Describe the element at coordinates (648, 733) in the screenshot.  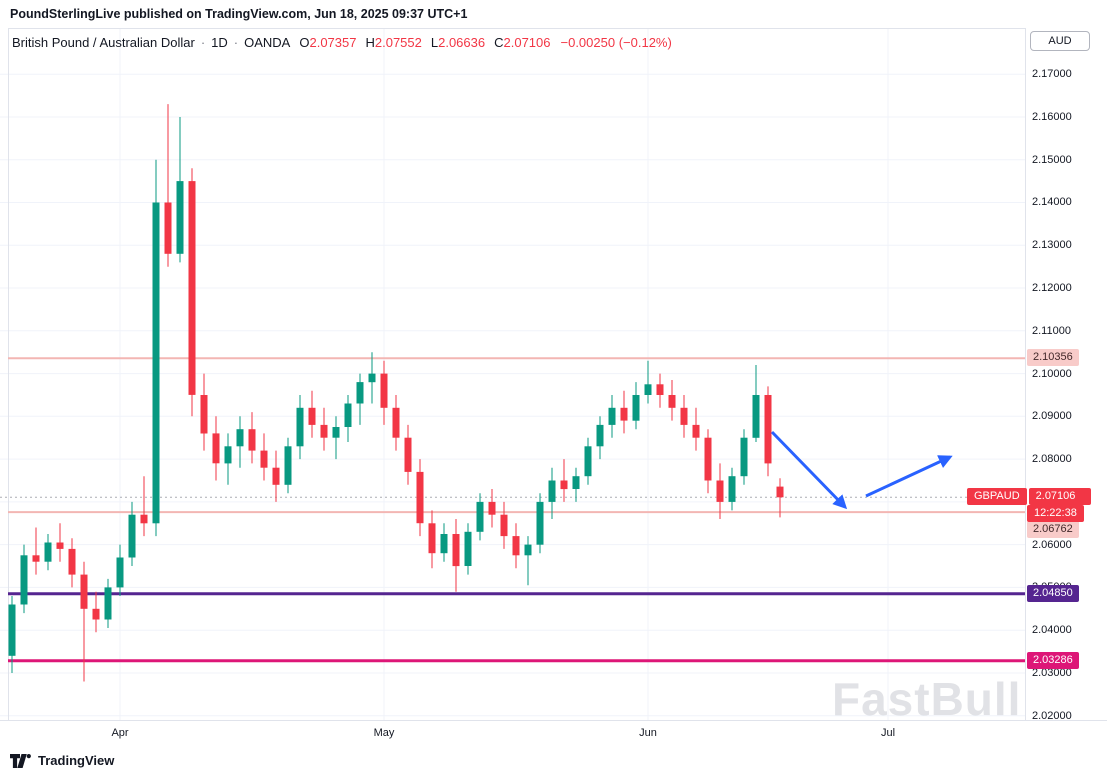
I see `time-tick: Jun` at that location.